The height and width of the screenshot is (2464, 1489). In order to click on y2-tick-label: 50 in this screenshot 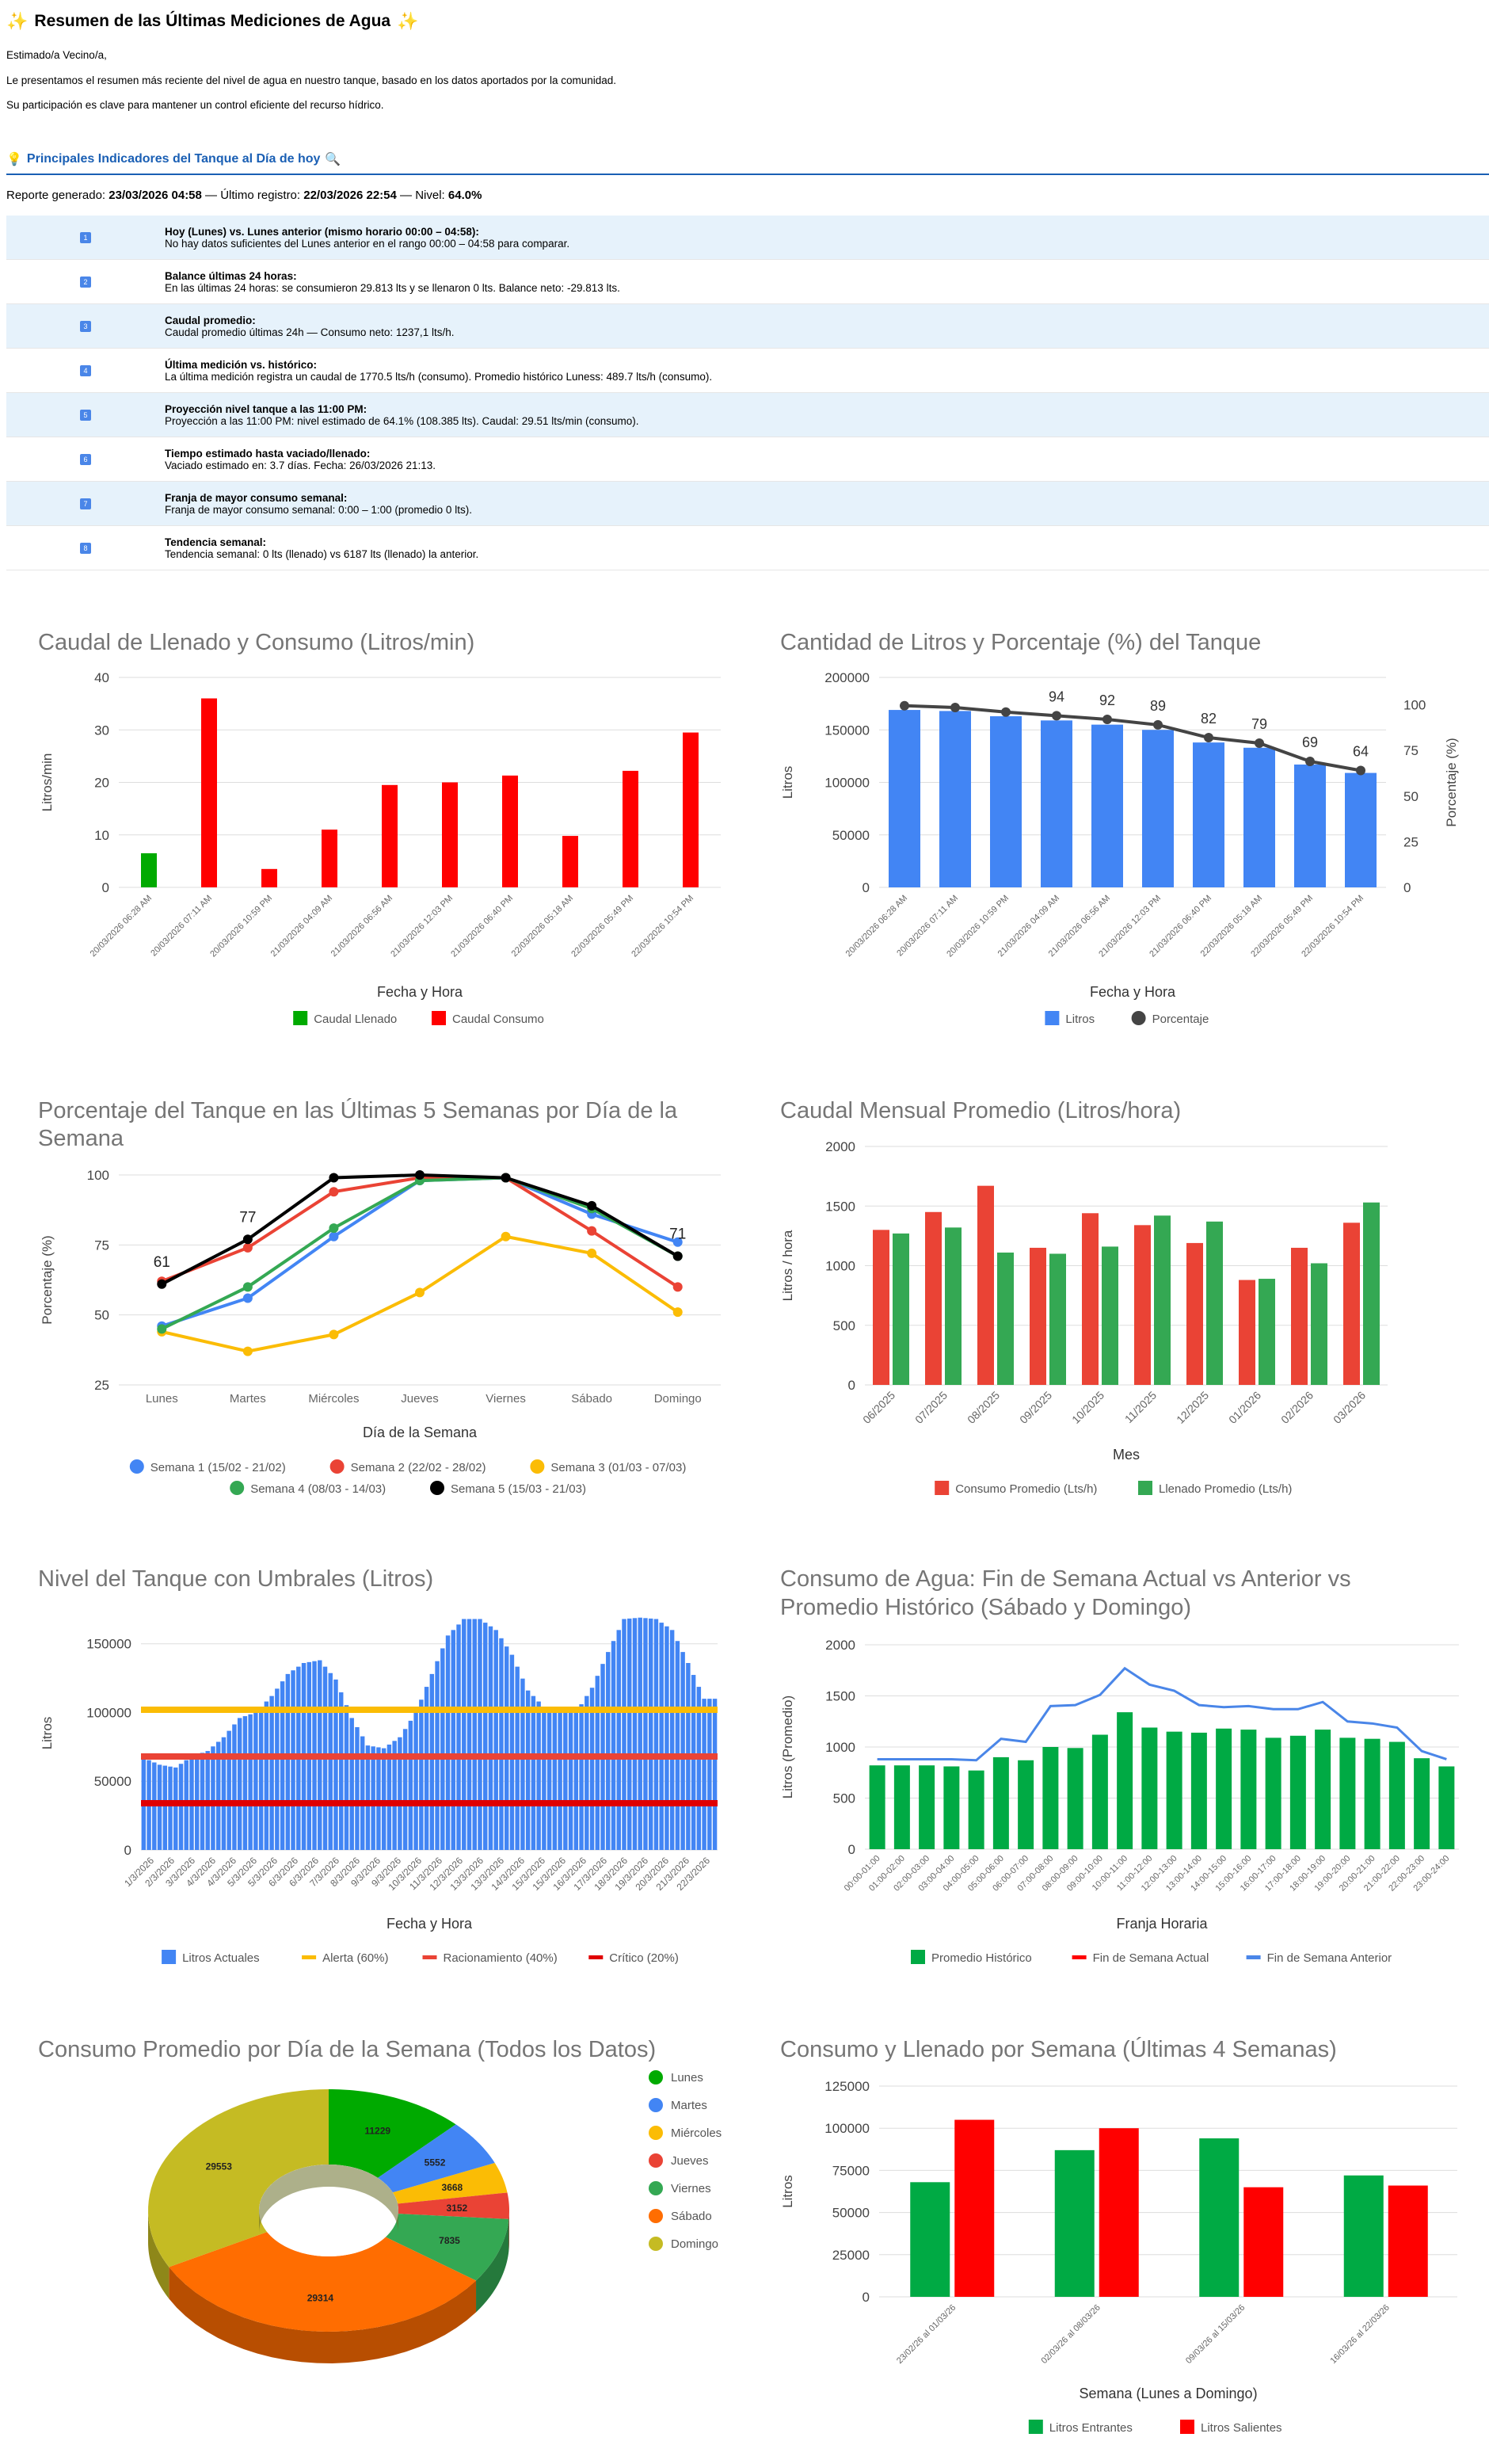, I will do `click(1411, 796)`.